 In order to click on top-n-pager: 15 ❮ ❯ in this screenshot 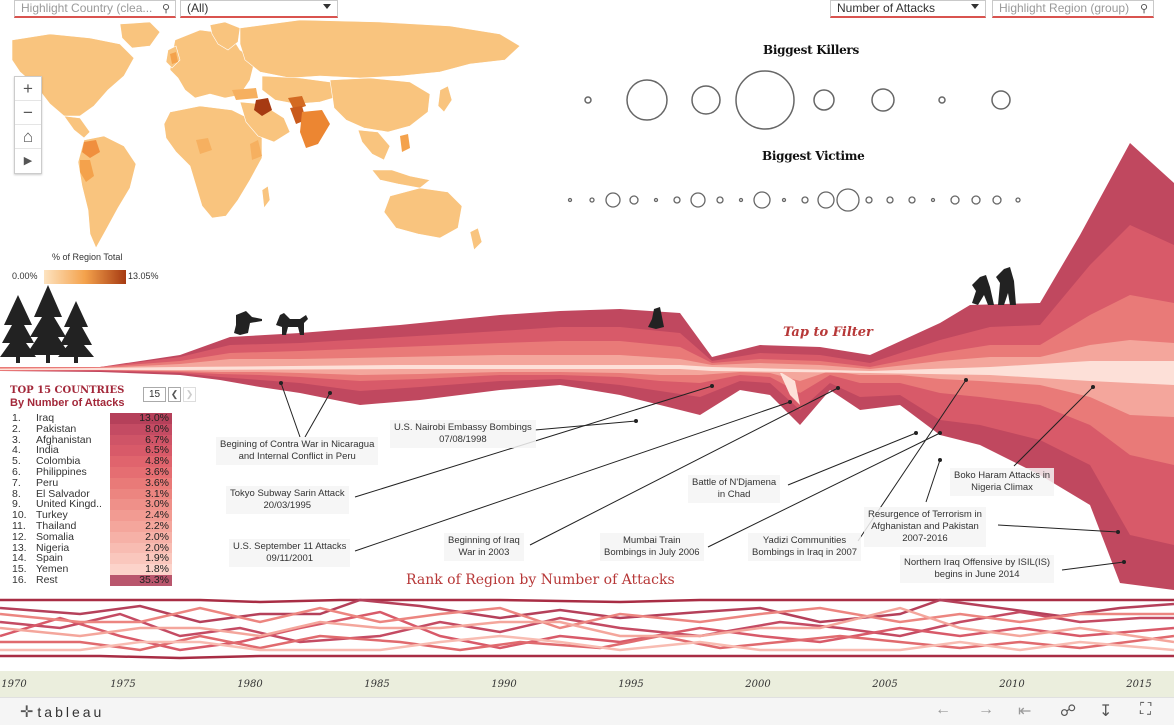, I will do `click(169, 394)`.